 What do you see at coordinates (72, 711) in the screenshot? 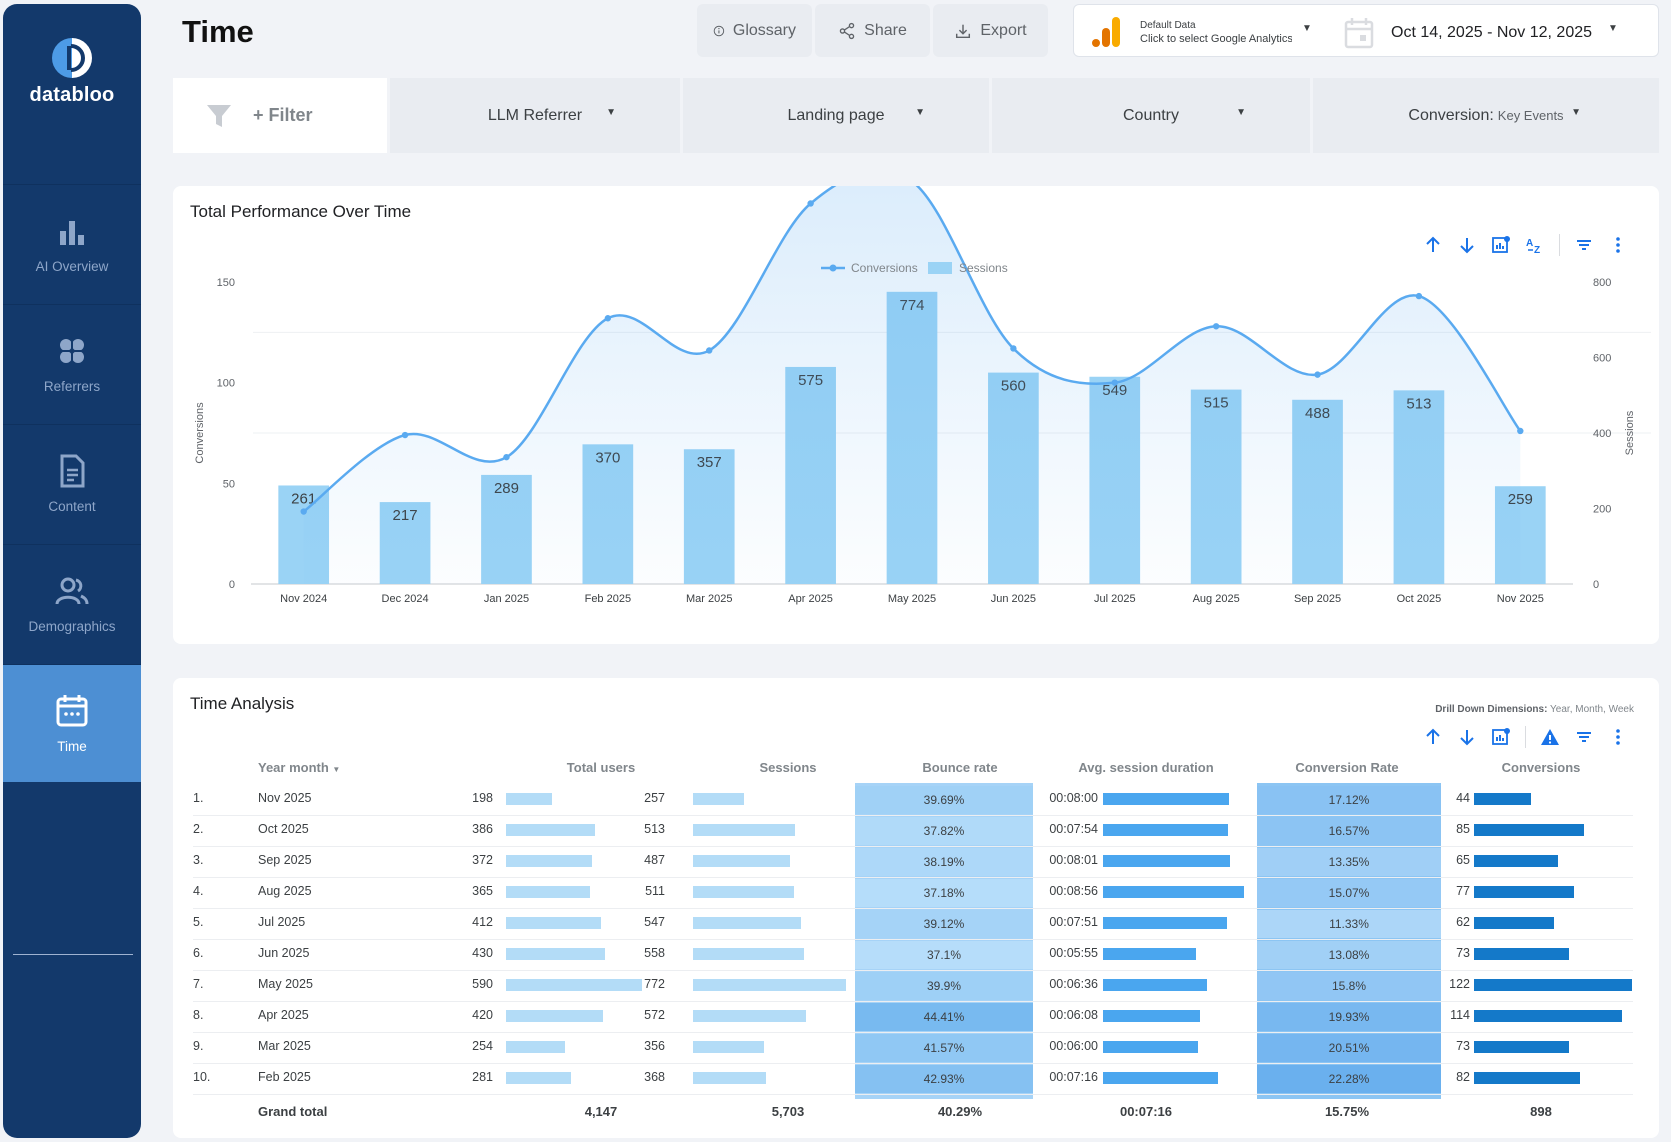
I see `calendar-icon` at bounding box center [72, 711].